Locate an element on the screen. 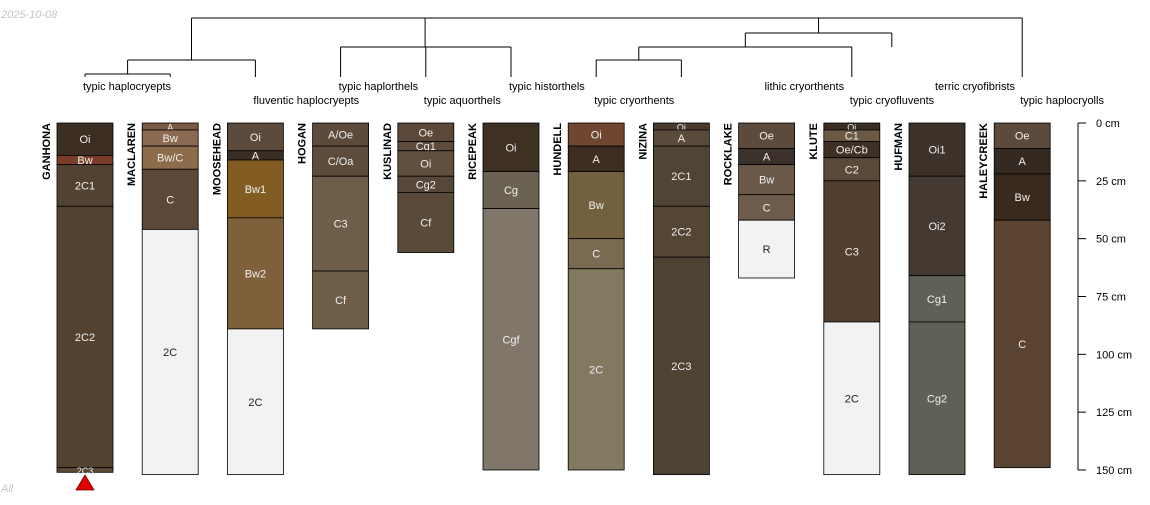  horizon-ganhona-2c2 is located at coordinates (85, 337).